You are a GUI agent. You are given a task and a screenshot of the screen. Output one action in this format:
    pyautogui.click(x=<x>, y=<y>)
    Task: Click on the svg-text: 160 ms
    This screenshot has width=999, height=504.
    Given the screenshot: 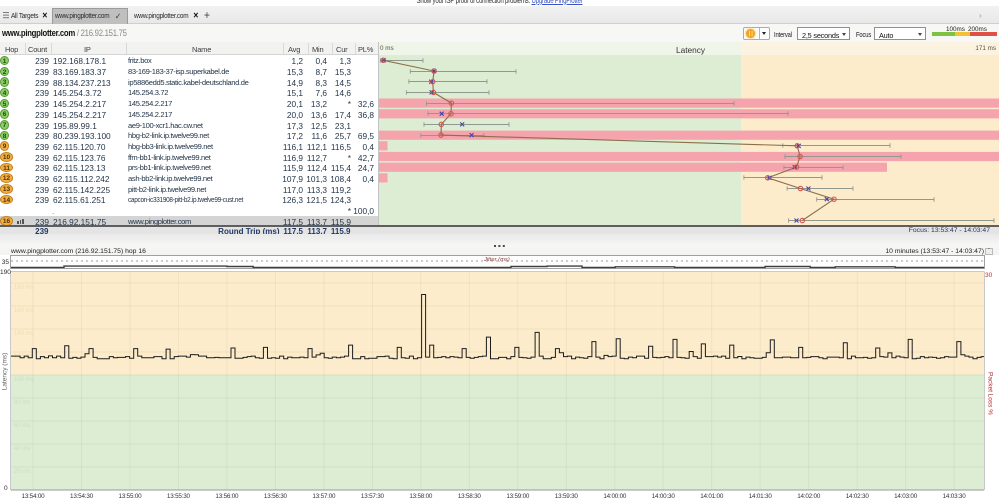 What is the action you would take?
    pyautogui.click(x=24, y=311)
    